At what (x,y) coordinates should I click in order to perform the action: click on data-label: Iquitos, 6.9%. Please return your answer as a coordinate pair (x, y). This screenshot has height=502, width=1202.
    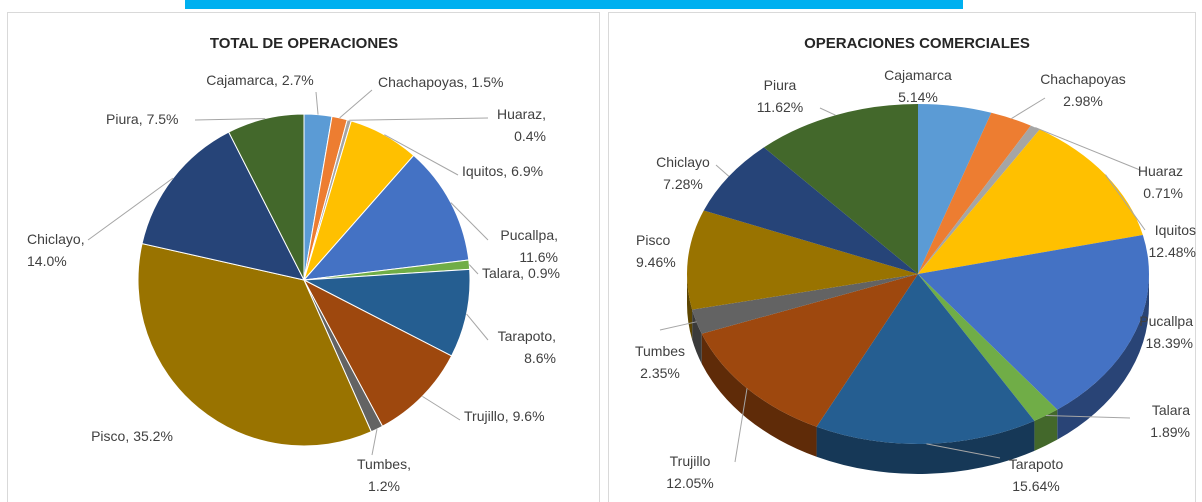
    Looking at the image, I should click on (502, 171).